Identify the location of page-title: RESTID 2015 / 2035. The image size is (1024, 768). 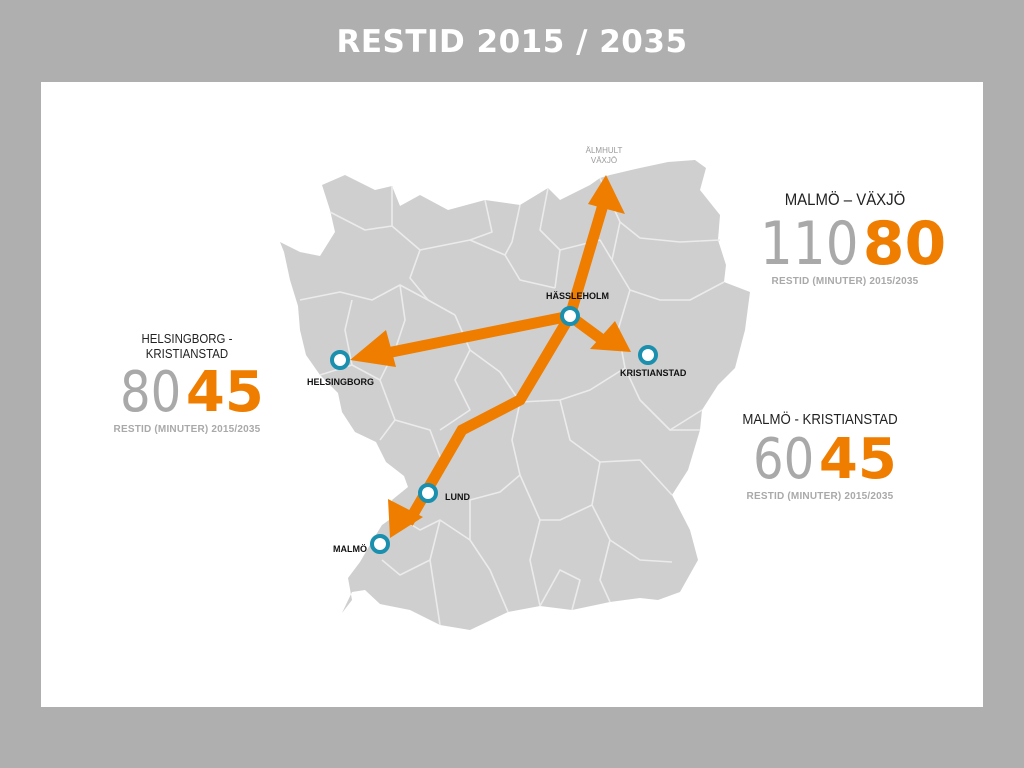
(512, 42).